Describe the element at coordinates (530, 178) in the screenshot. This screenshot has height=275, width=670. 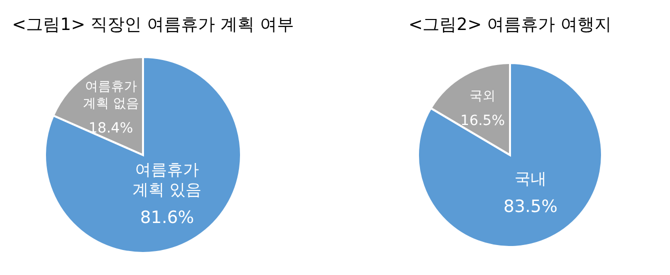
I see `slice-label: 국내` at that location.